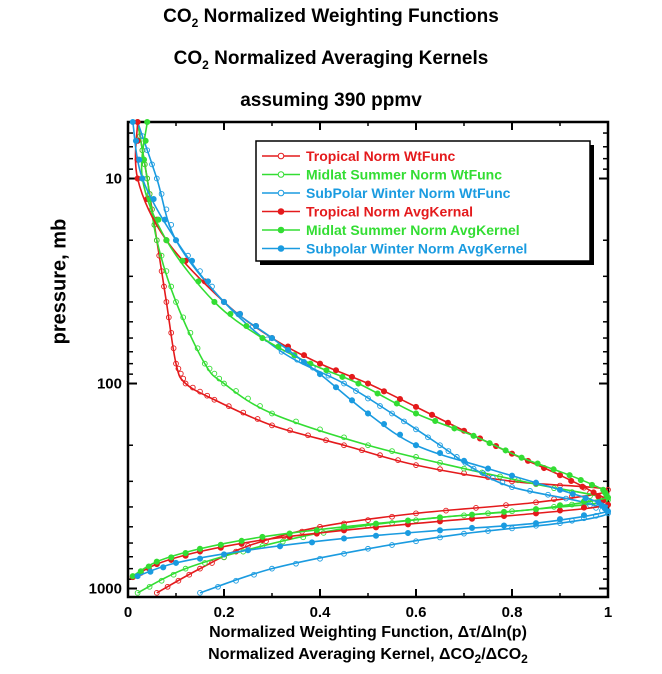  Describe the element at coordinates (224, 612) in the screenshot. I see `x-tick-label: 0.2` at that location.